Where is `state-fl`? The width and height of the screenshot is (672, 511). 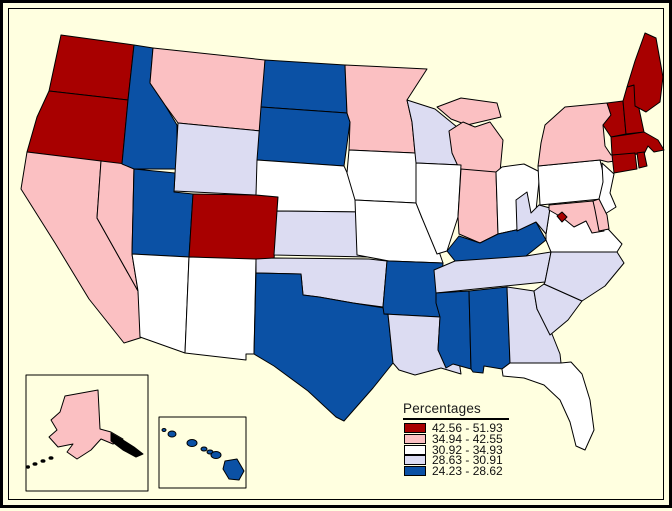
state-fl is located at coordinates (548, 406).